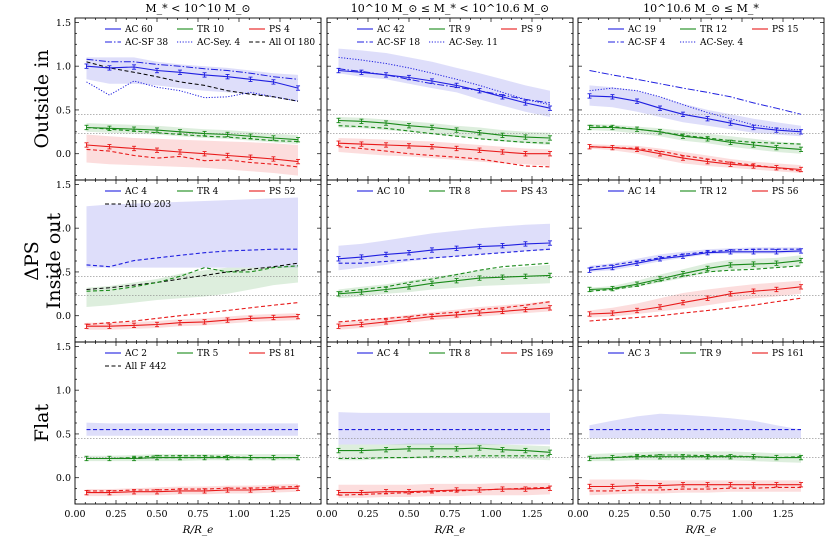  What do you see at coordinates (463, 43) in the screenshot?
I see `legend-entry: AC-Sey. 11` at bounding box center [463, 43].